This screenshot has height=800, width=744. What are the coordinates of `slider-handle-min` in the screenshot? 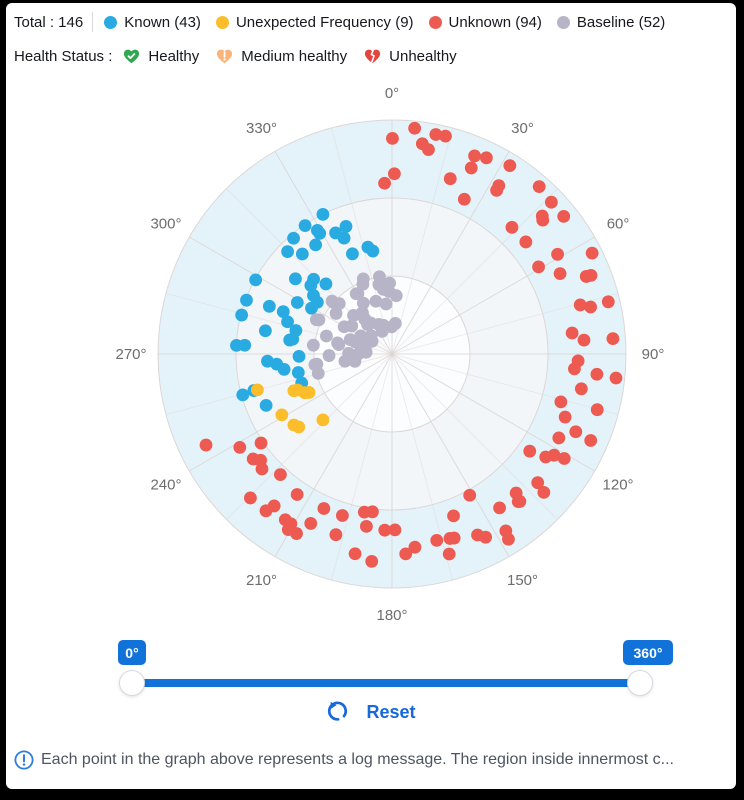 It's located at (132, 683).